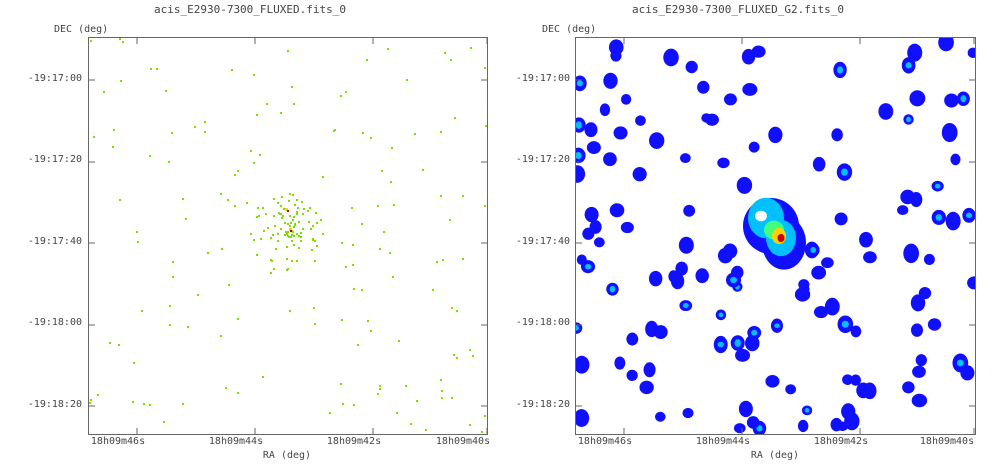  I want to click on ra-tick: 18h09m42s, so click(354, 441).